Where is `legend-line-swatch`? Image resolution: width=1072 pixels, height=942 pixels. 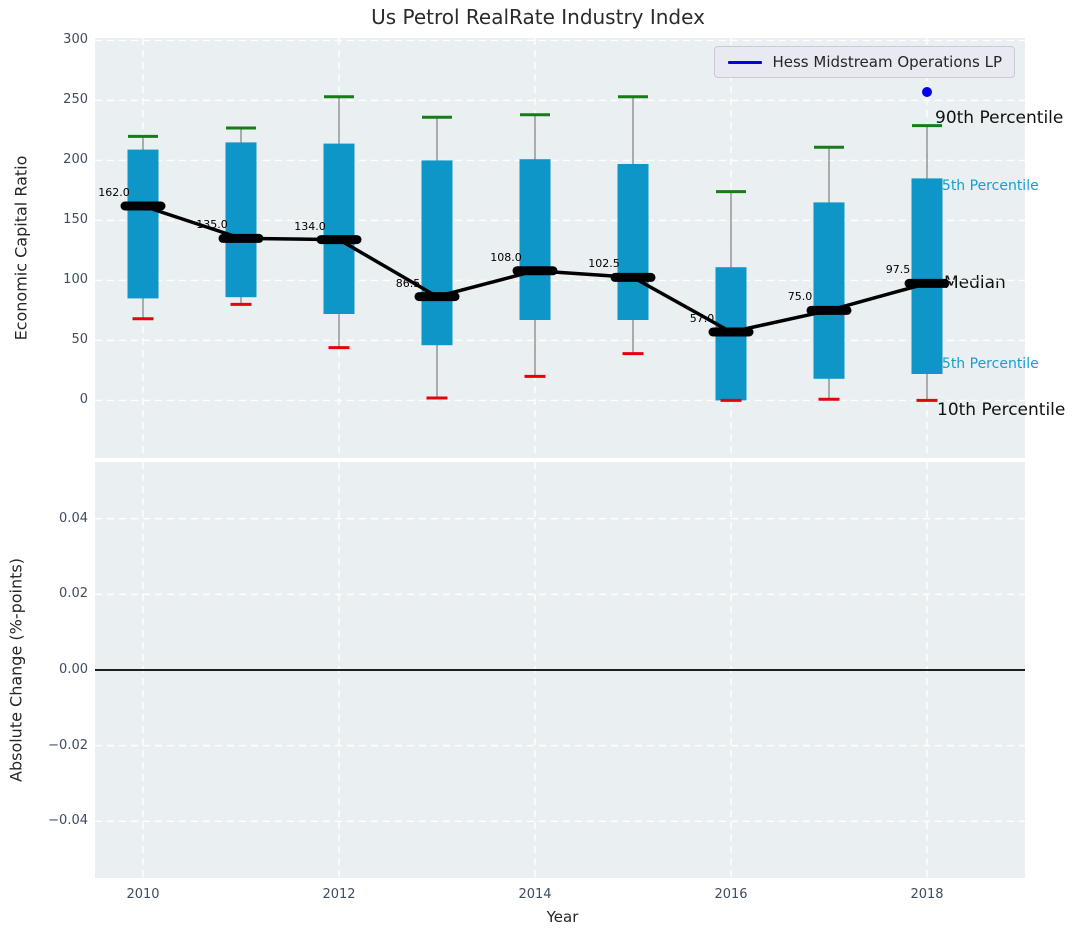 legend-line-swatch is located at coordinates (745, 62).